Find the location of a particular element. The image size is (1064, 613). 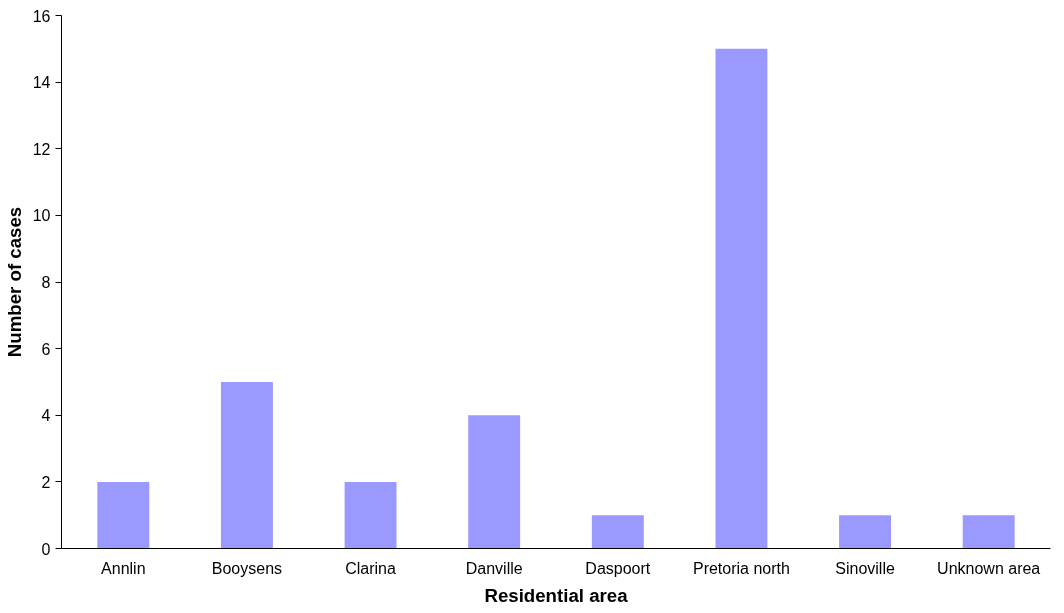

y-tick-label: 12 is located at coordinates (41, 149).